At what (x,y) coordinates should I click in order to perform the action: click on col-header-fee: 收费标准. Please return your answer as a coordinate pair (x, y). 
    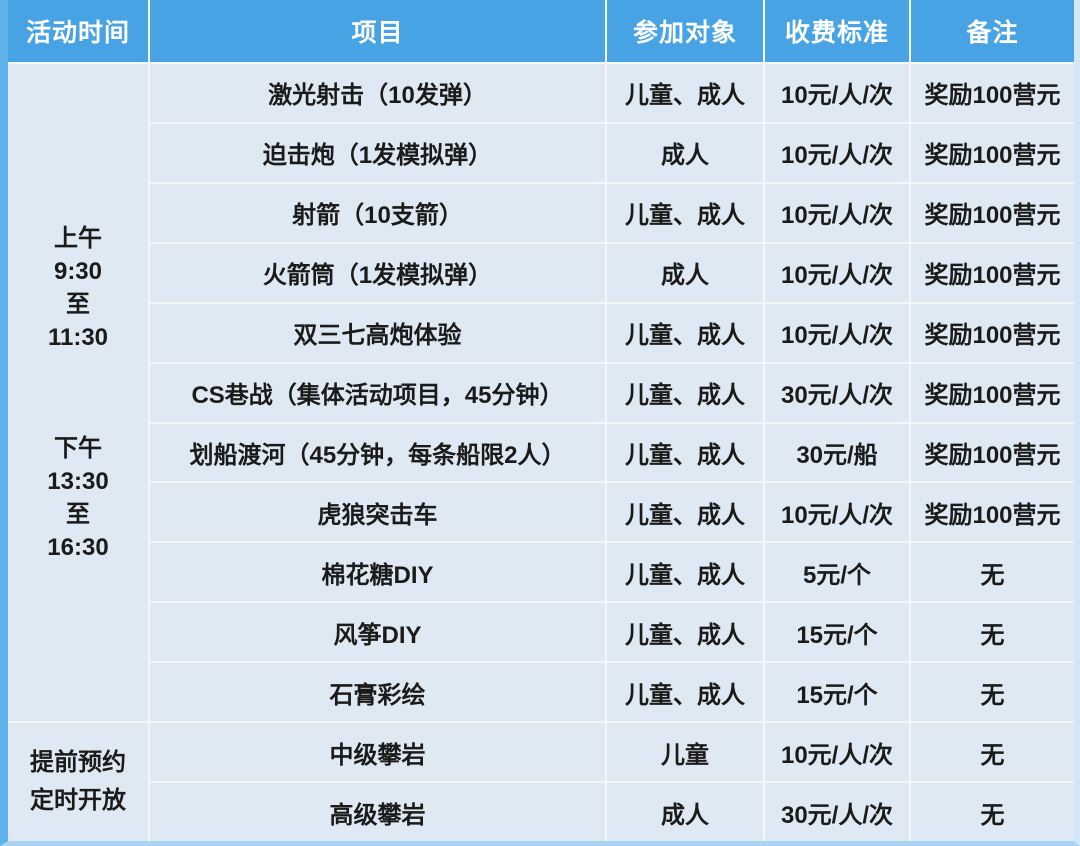
    Looking at the image, I should click on (837, 31).